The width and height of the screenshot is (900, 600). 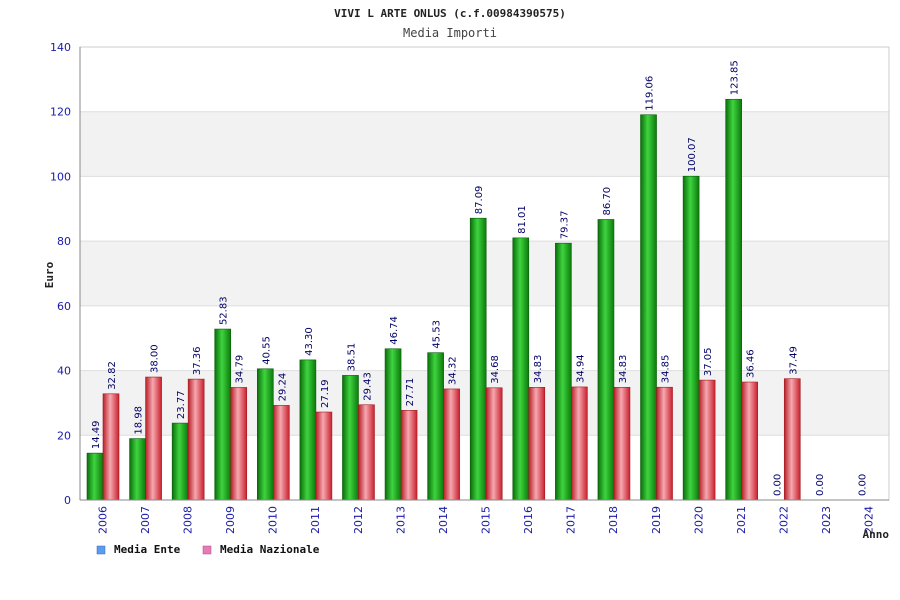 I want to click on data-label-nazionale-2021: 36.46, so click(x=751, y=363).